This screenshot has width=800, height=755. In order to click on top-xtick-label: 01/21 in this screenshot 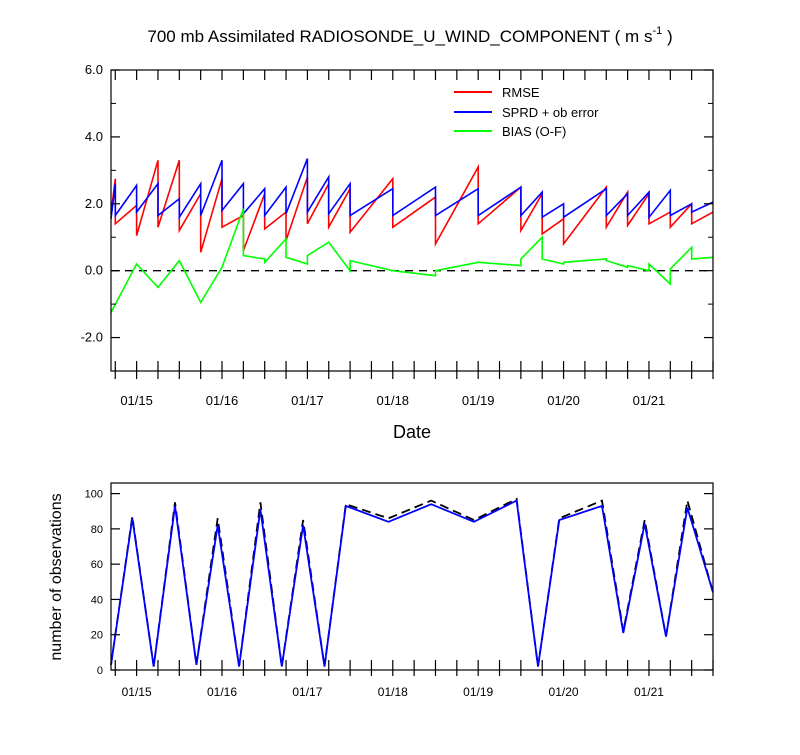, I will do `click(649, 400)`.